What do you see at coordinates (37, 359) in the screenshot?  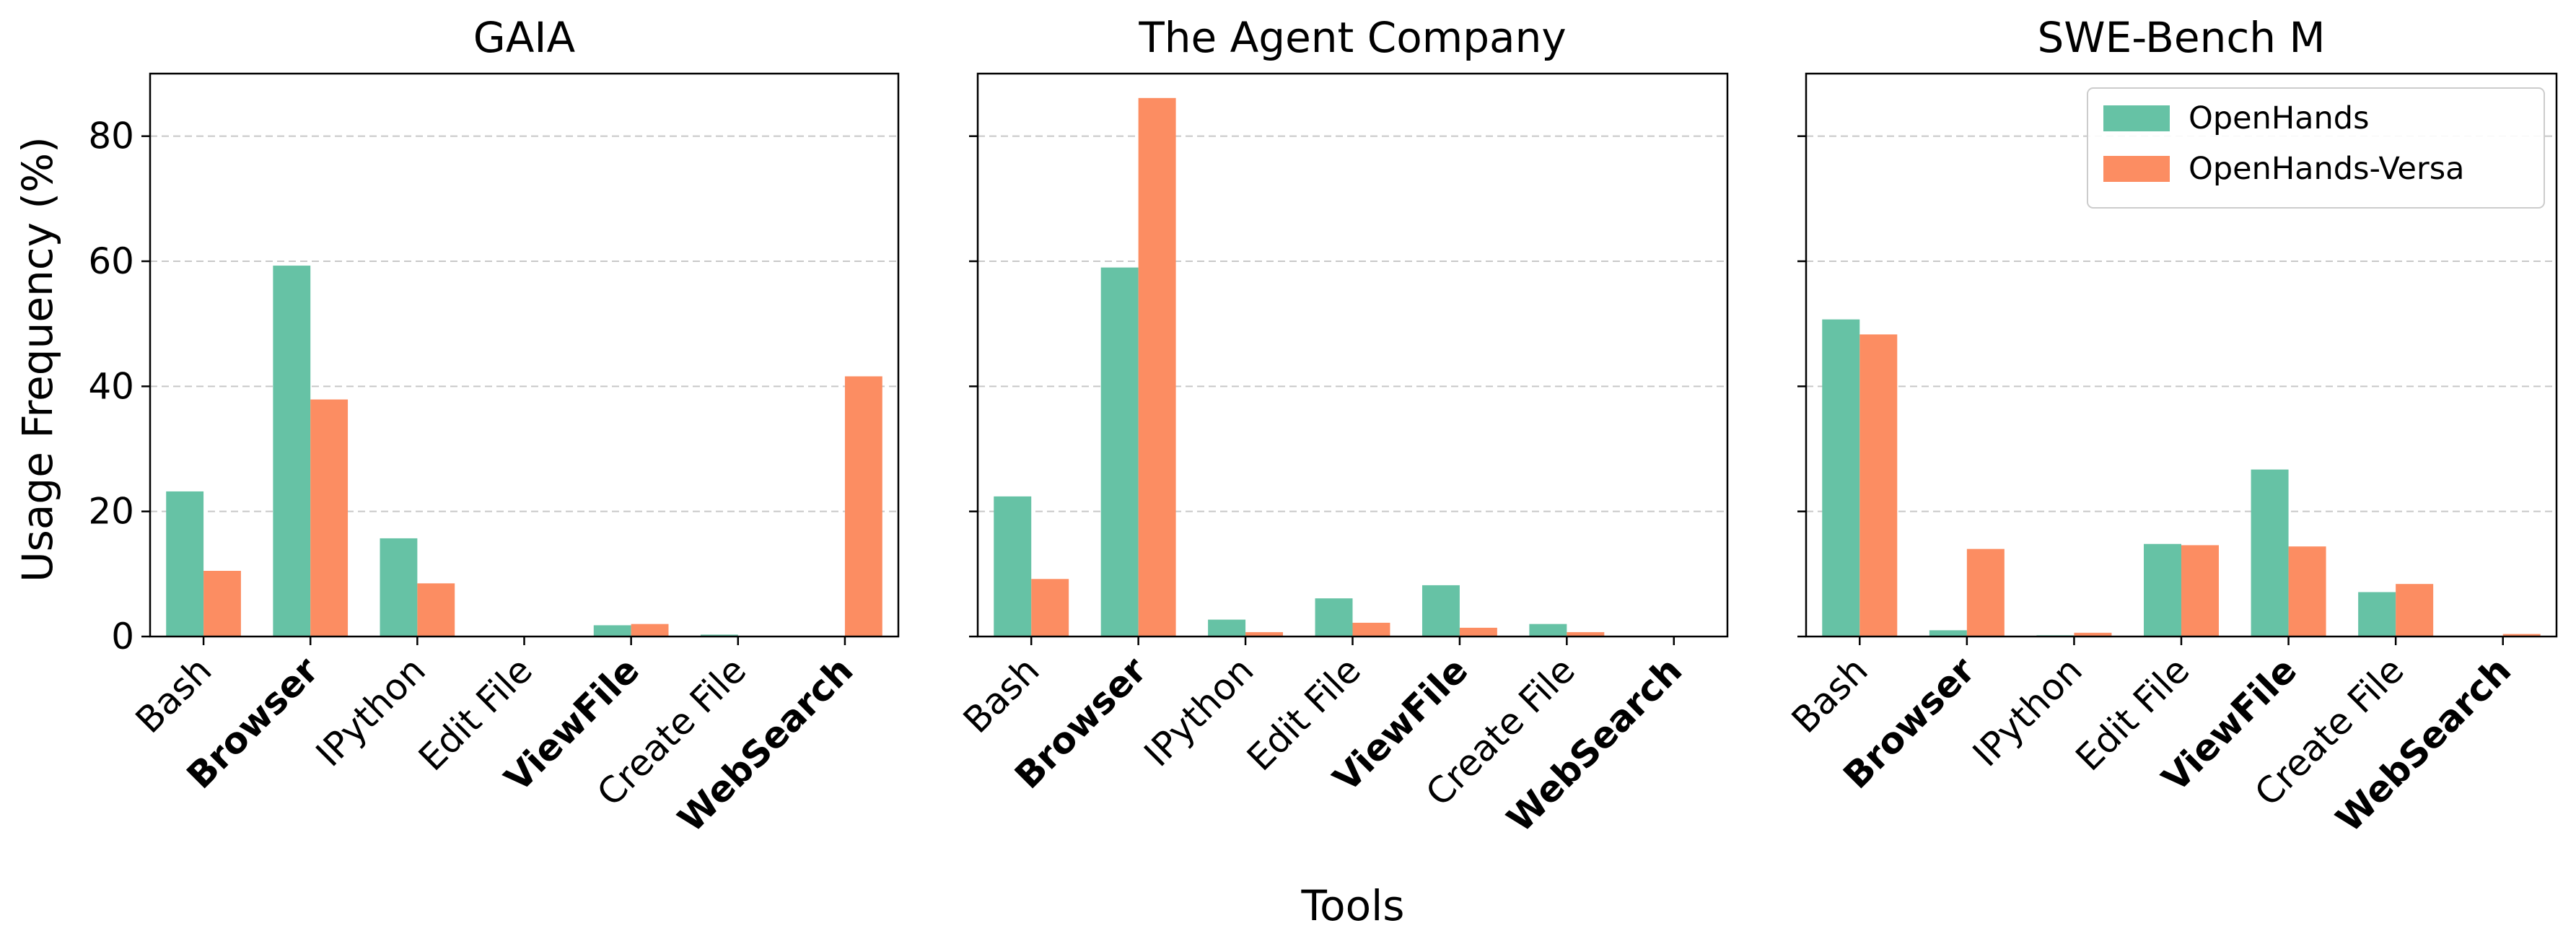 I see `y-axis-label: Usage Frequency (%)` at bounding box center [37, 359].